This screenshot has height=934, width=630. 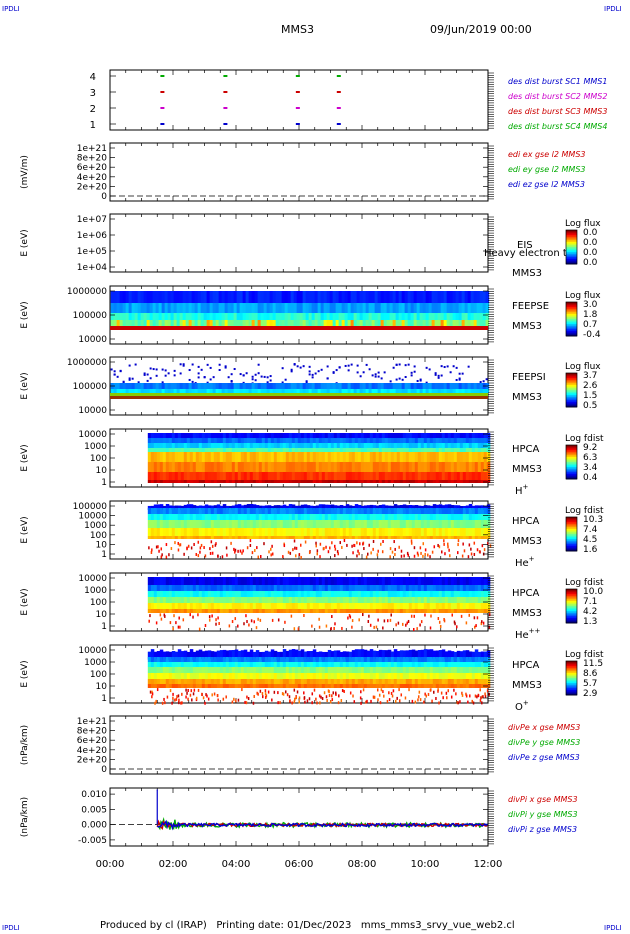 What do you see at coordinates (571, 390) in the screenshot?
I see `colorbar-frame` at bounding box center [571, 390].